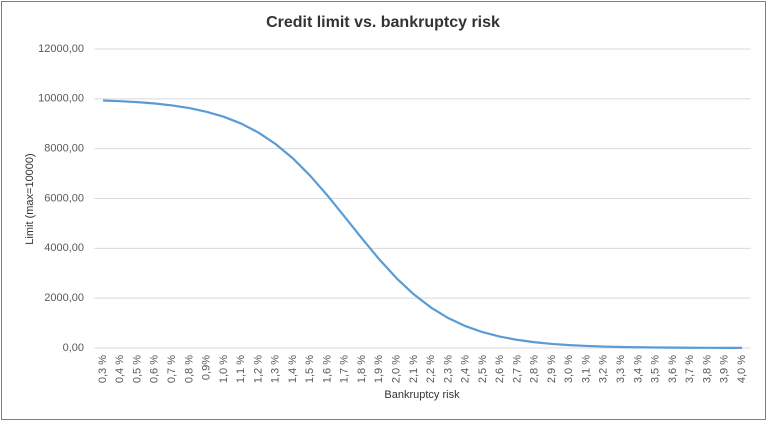 The width and height of the screenshot is (768, 422). What do you see at coordinates (120, 369) in the screenshot?
I see `x-tick-label: 0,4 %` at bounding box center [120, 369].